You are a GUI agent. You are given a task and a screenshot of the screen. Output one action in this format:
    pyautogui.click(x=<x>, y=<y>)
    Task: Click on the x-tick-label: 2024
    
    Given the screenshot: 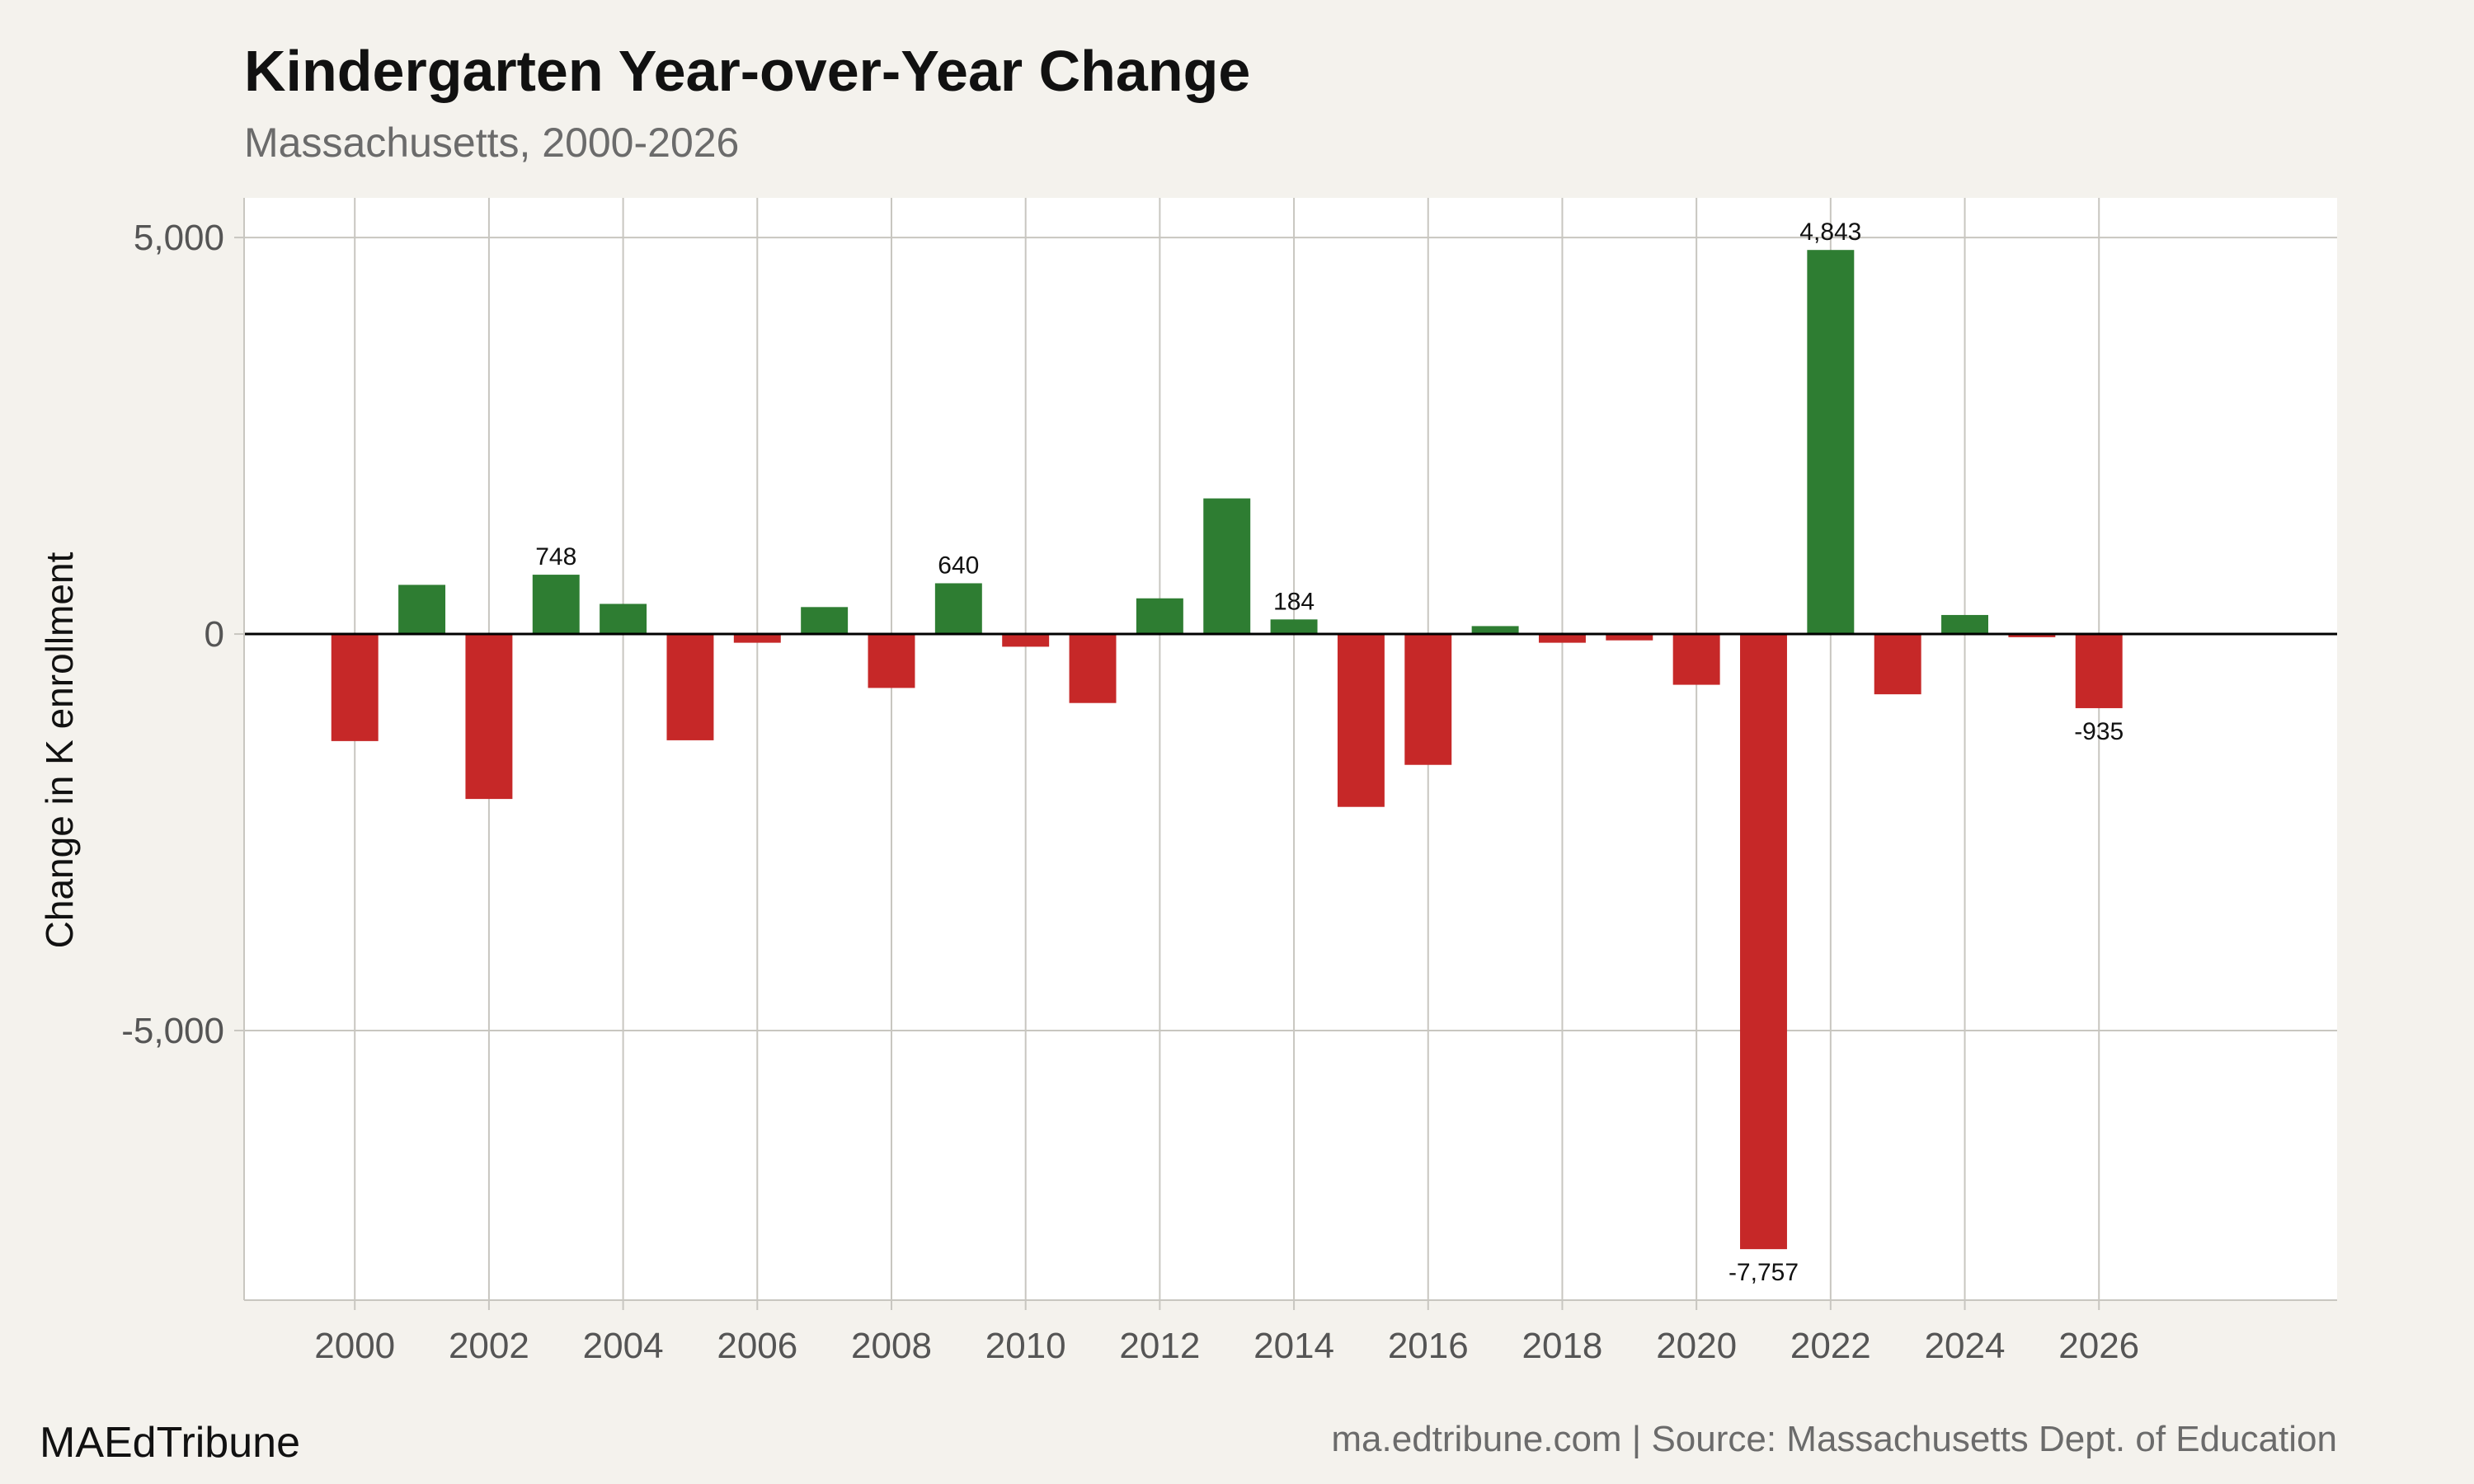 What is the action you would take?
    pyautogui.click(x=1965, y=1346)
    